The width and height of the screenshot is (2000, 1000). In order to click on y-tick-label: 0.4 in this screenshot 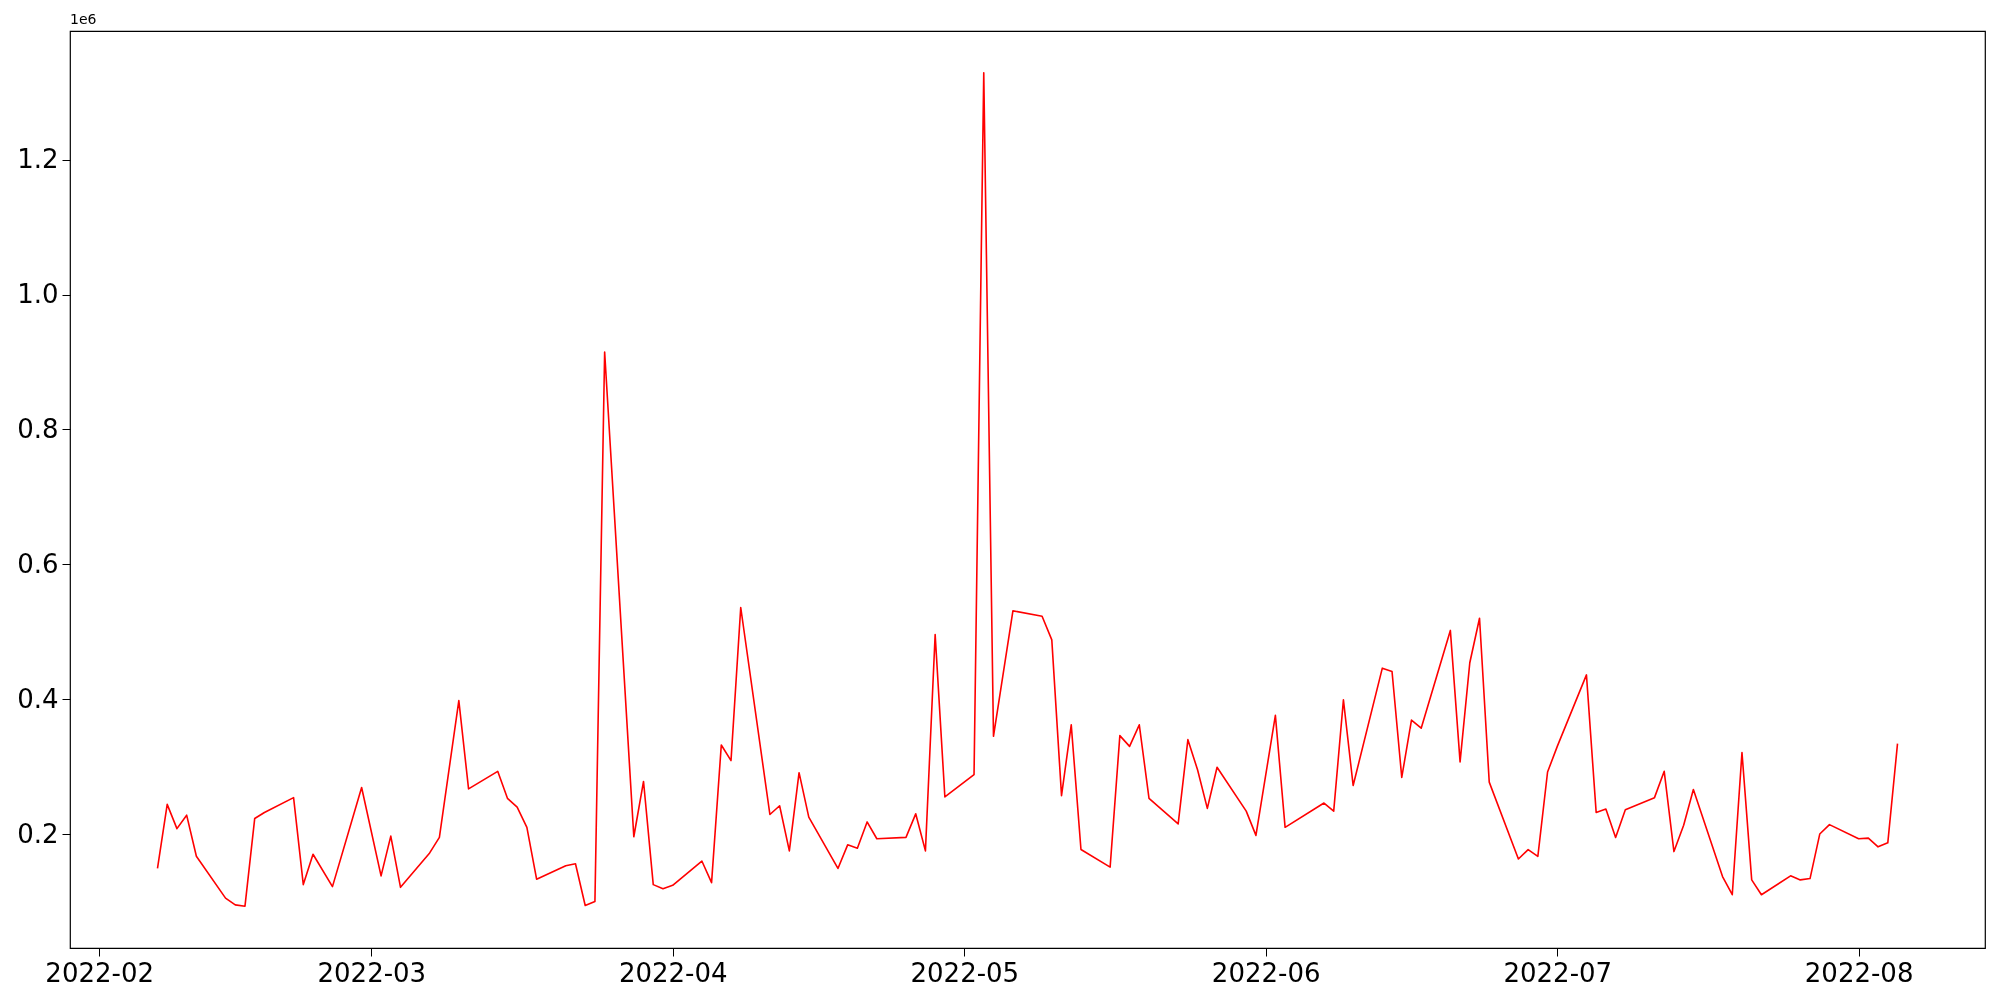, I will do `click(38, 698)`.